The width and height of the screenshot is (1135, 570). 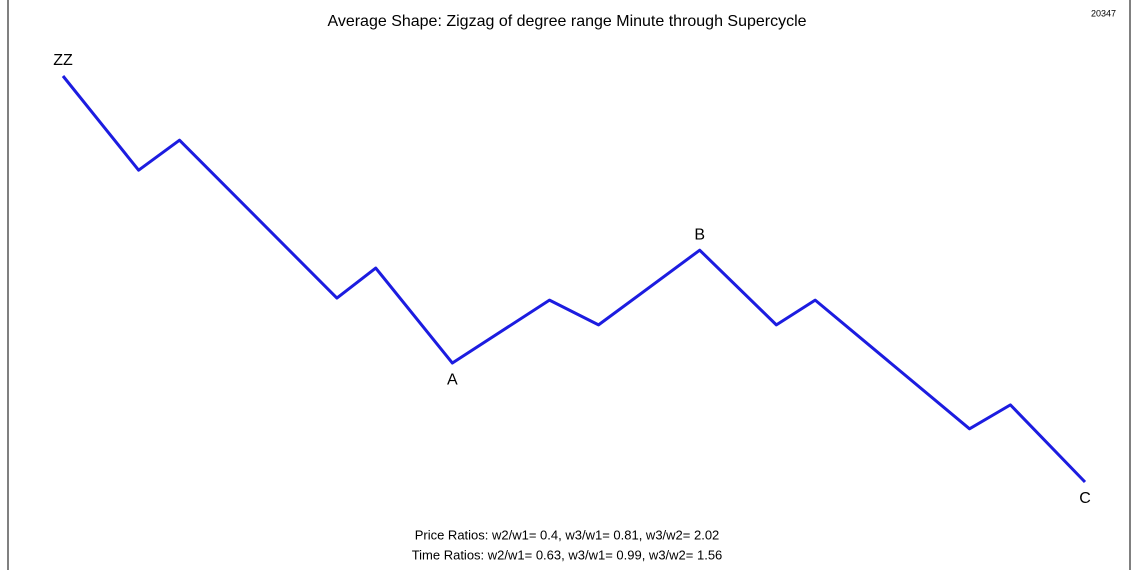 I want to click on id-label: 20347, so click(x=1103, y=13).